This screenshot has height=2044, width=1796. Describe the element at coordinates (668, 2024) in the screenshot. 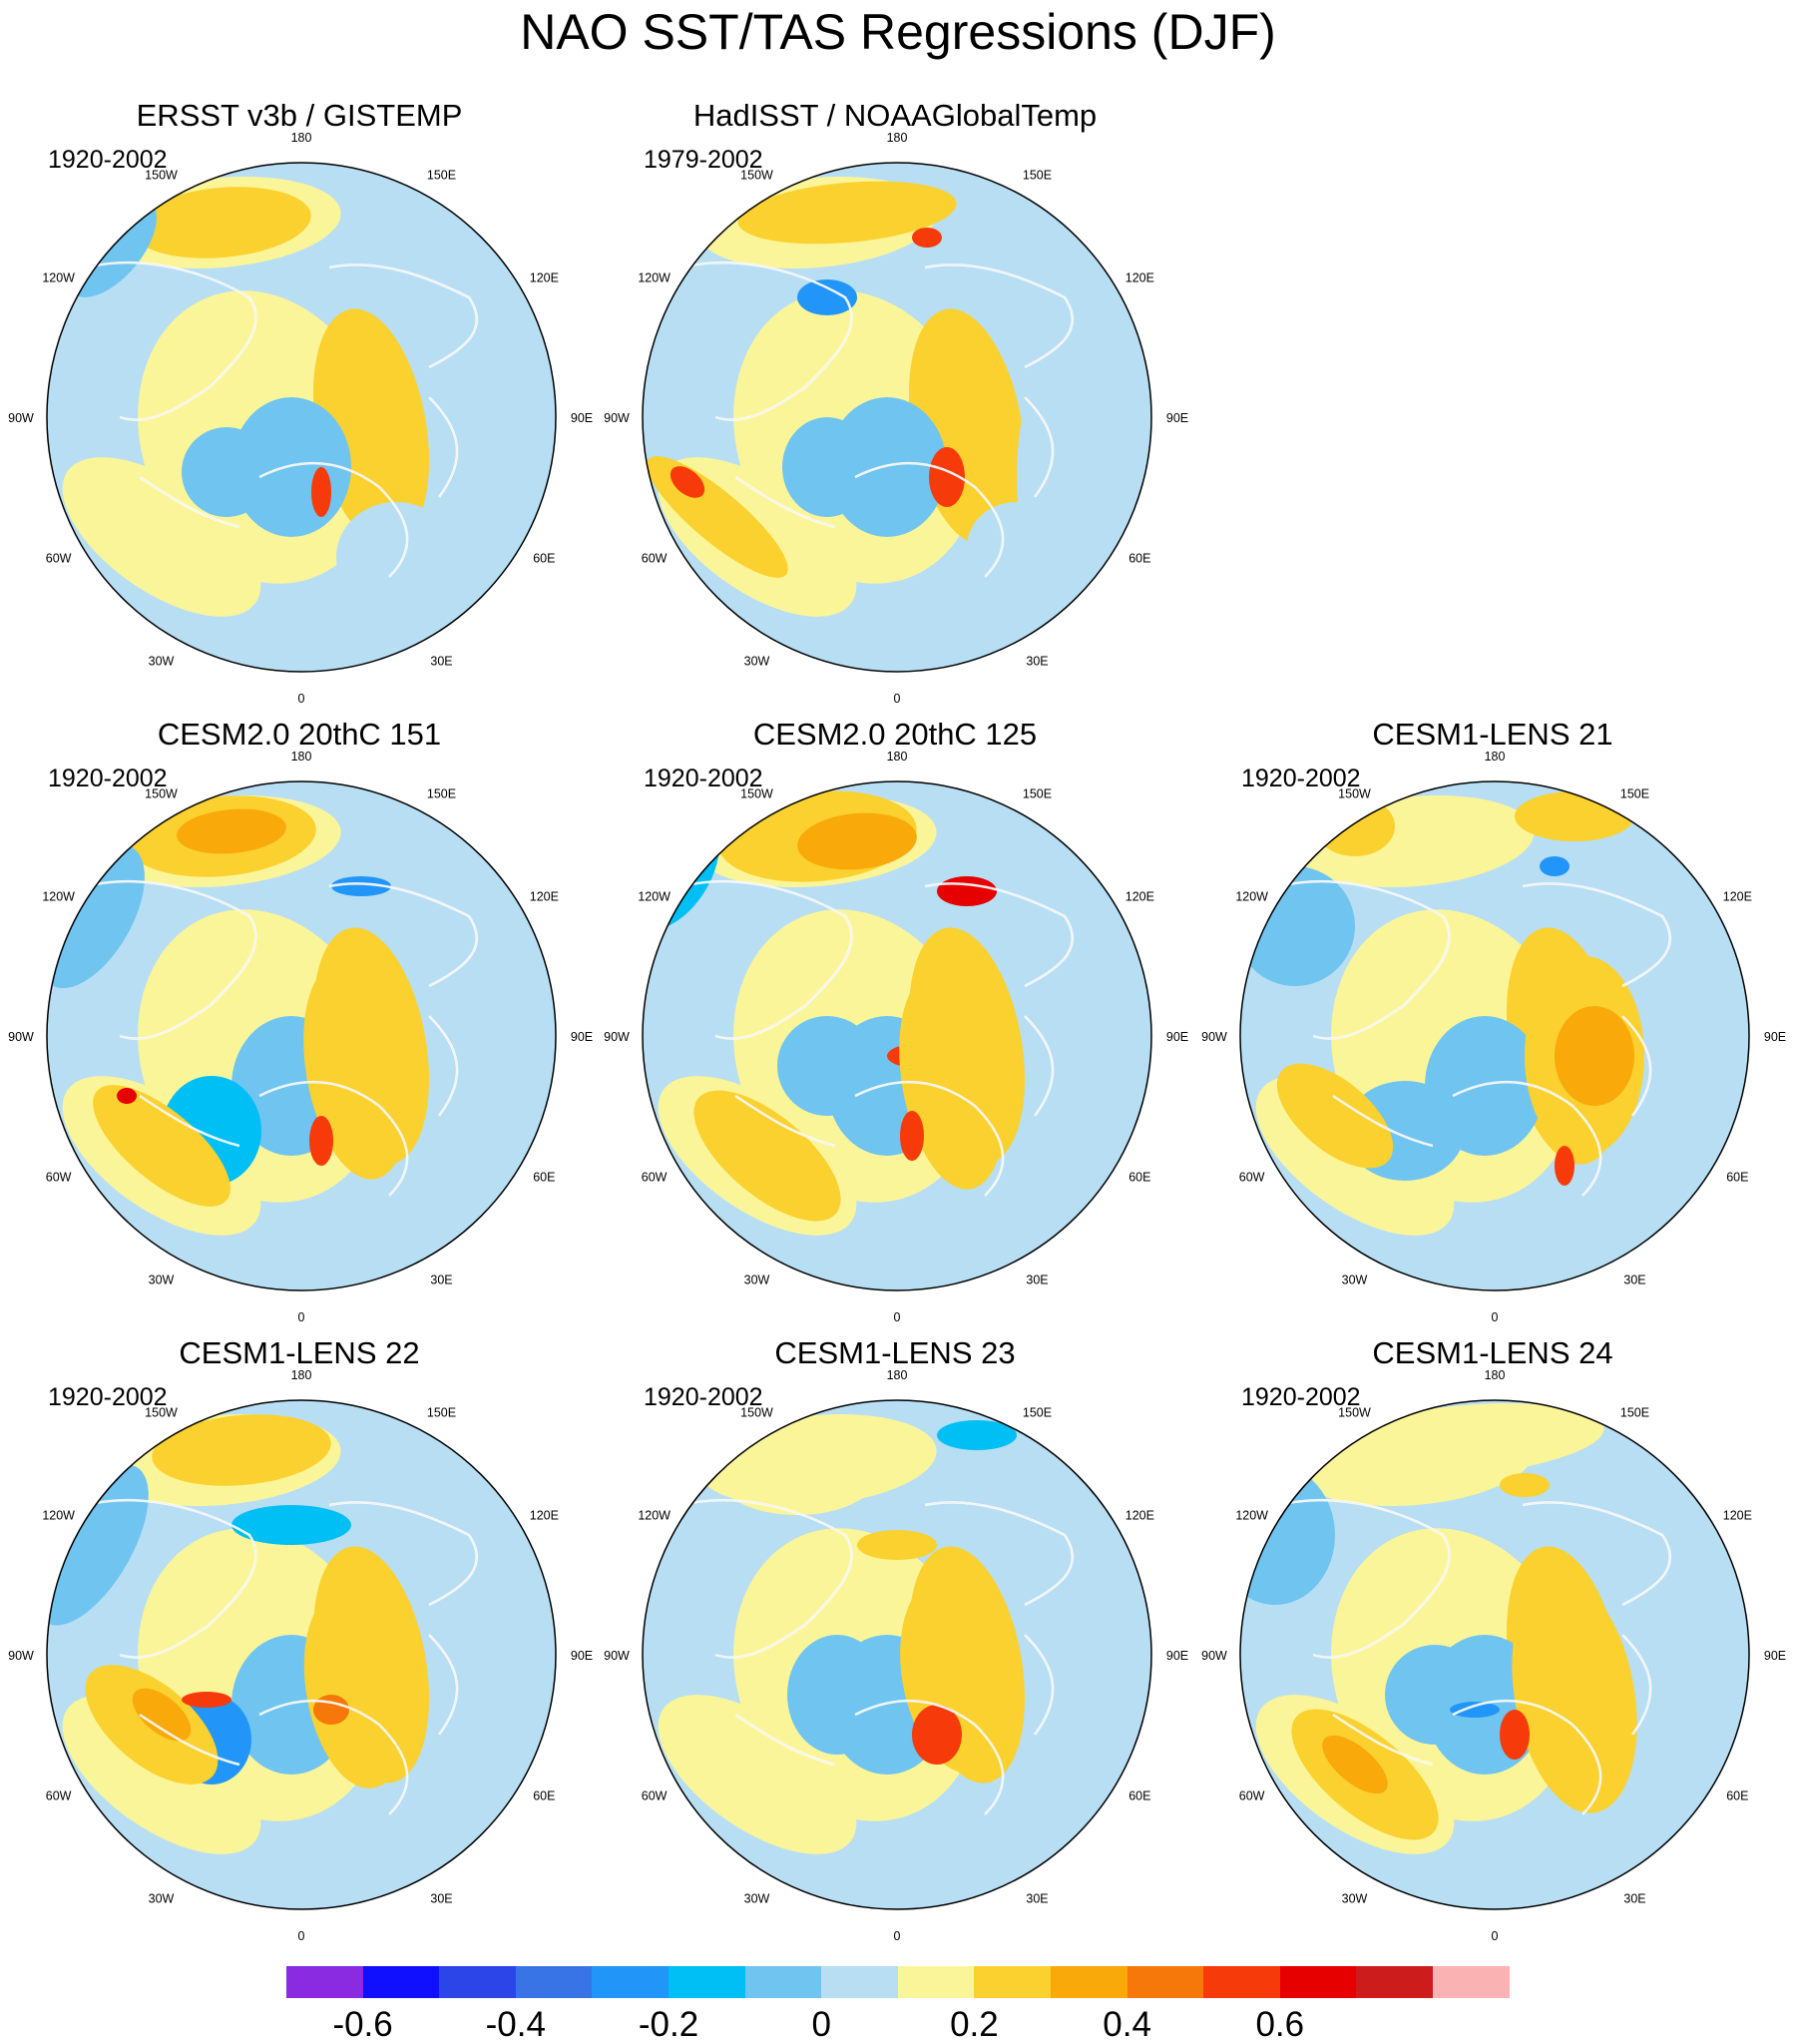

I see `colorbar-tick-label: -0.2` at that location.